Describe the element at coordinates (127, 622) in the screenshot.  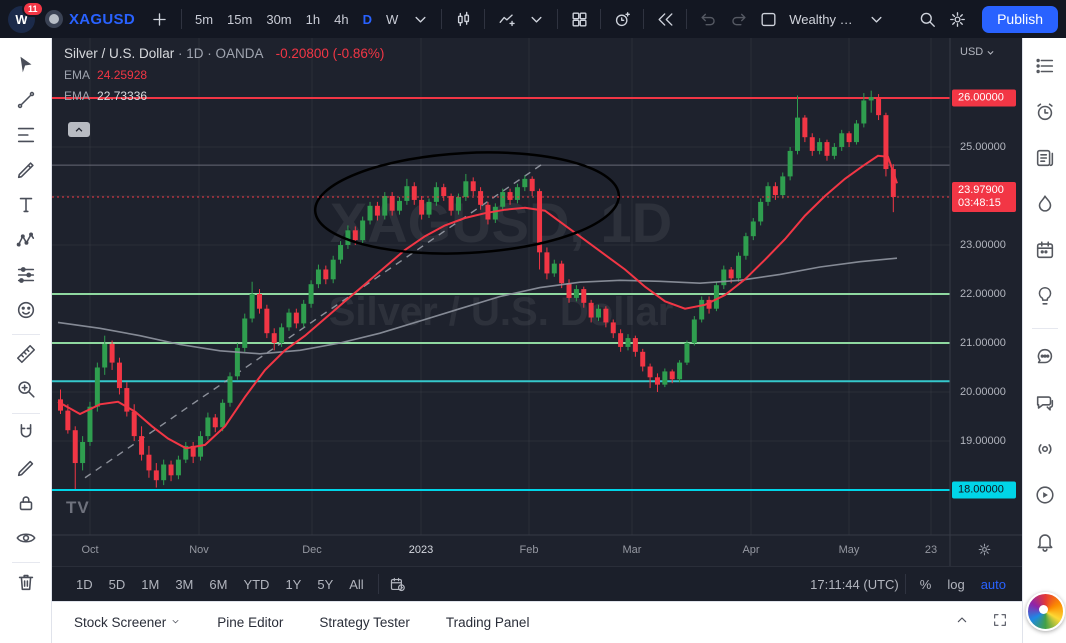
I see `panel-tab-stock-screener: Stock Screener` at that location.